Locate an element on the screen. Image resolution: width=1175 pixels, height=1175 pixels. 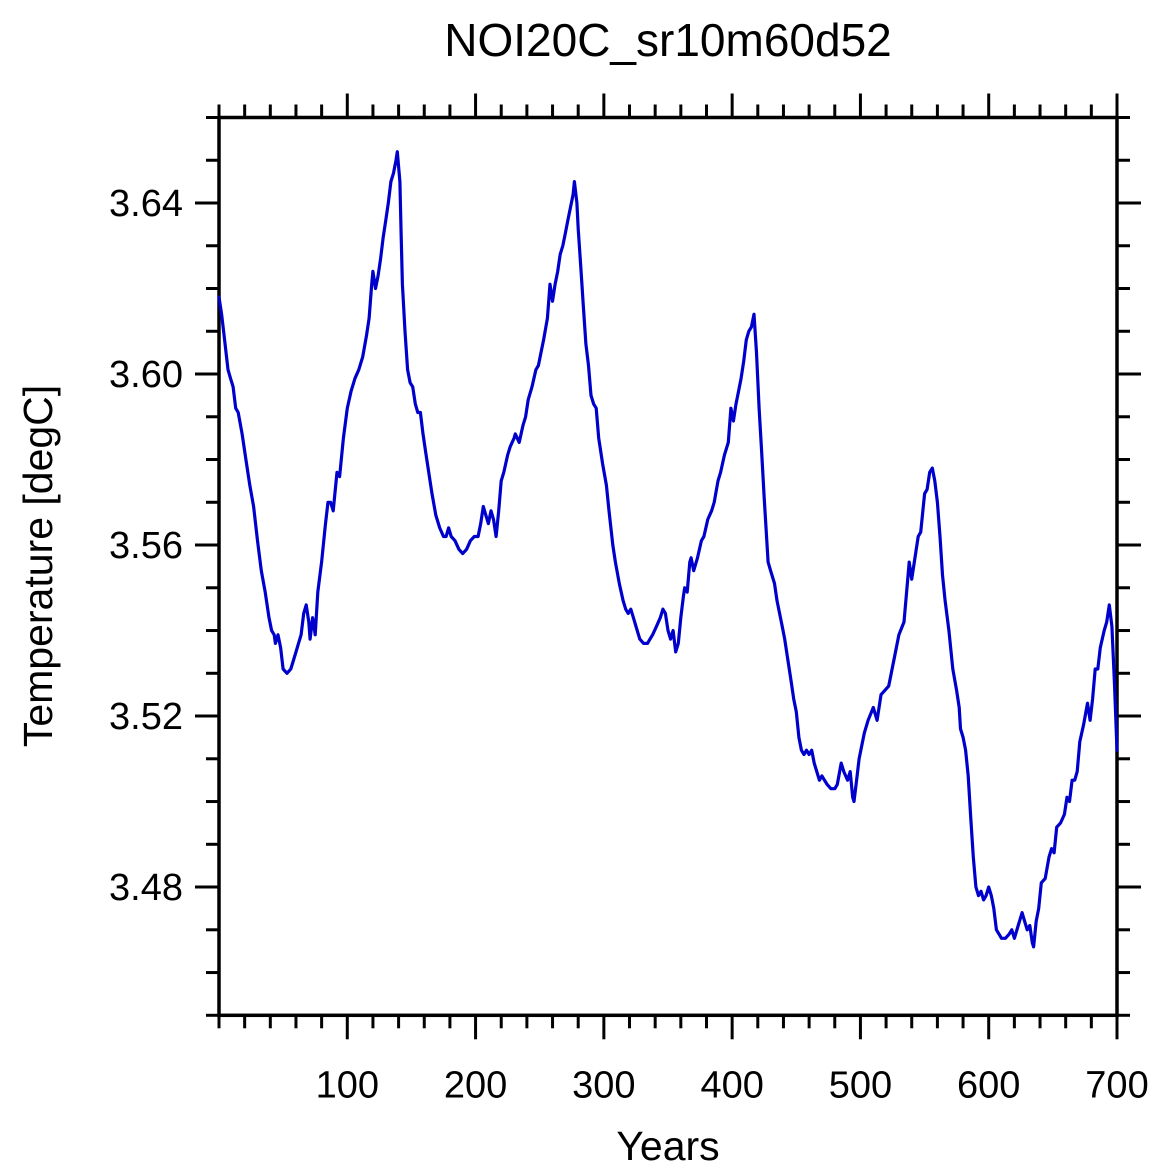
x-tick-label: 300 is located at coordinates (603, 1085).